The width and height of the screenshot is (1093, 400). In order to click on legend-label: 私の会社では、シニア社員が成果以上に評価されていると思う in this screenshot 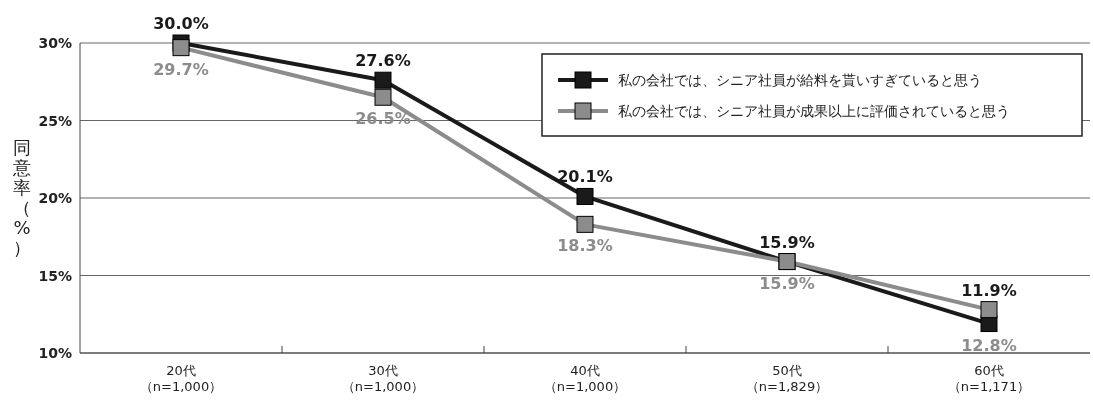, I will do `click(814, 111)`.